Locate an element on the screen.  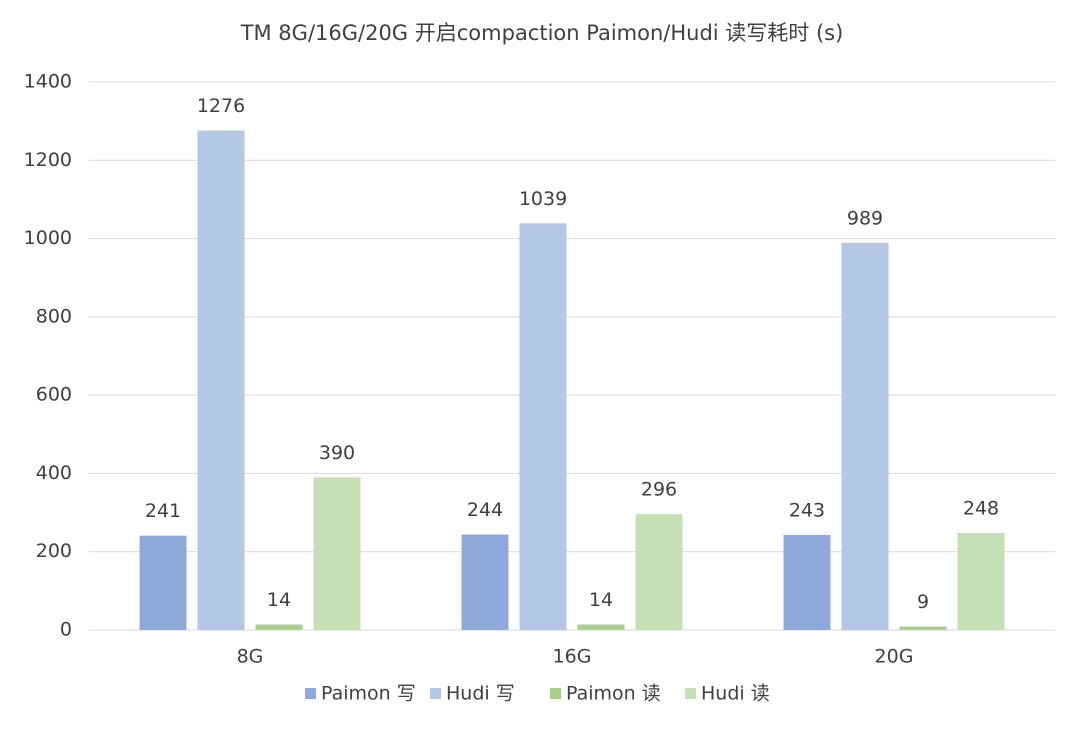
x-tick-label: 20G is located at coordinates (894, 657).